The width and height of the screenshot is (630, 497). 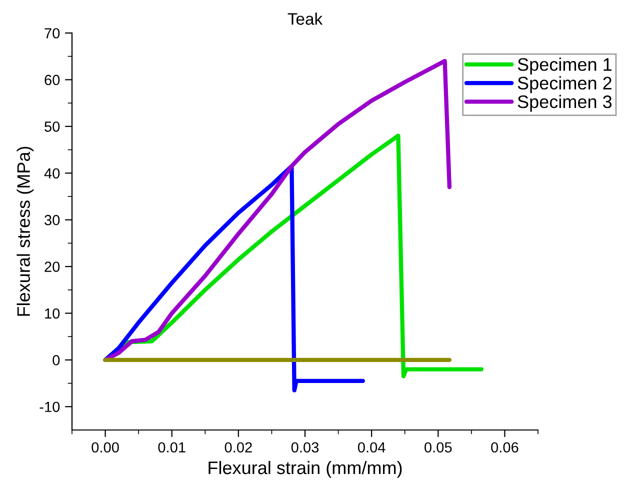 What do you see at coordinates (50, 407) in the screenshot?
I see `y-tick-label: -10` at bounding box center [50, 407].